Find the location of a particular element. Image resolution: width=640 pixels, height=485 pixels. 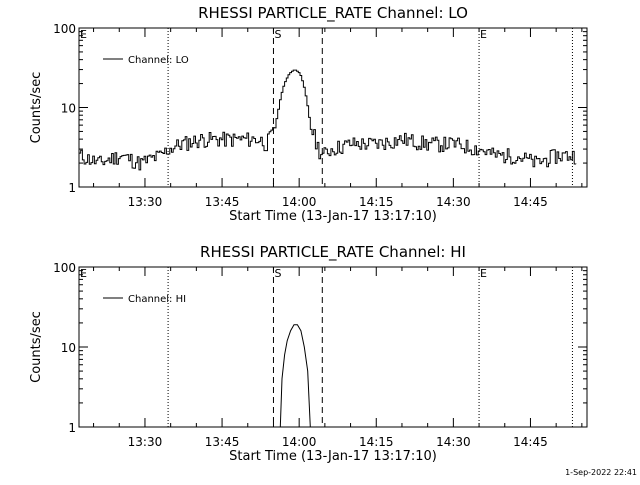

lo-time-marker-label: S is located at coordinates (277, 34).